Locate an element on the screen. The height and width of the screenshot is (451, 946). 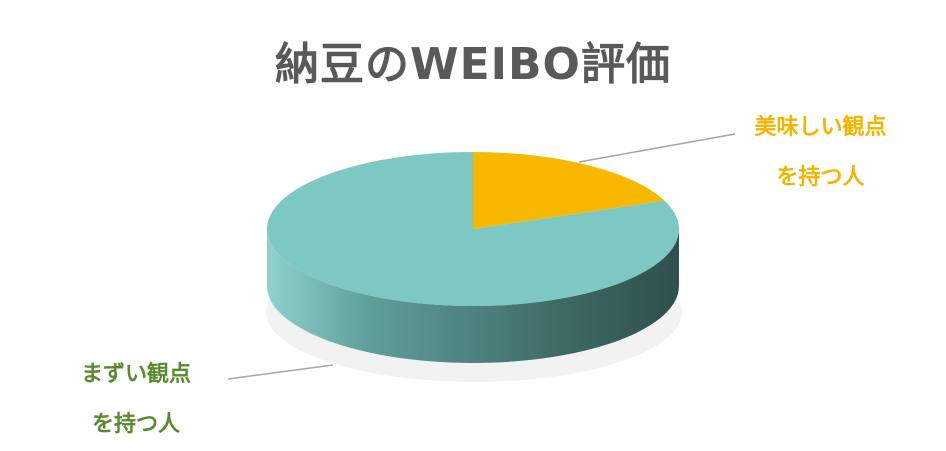
leader-line-bad is located at coordinates (280, 372).